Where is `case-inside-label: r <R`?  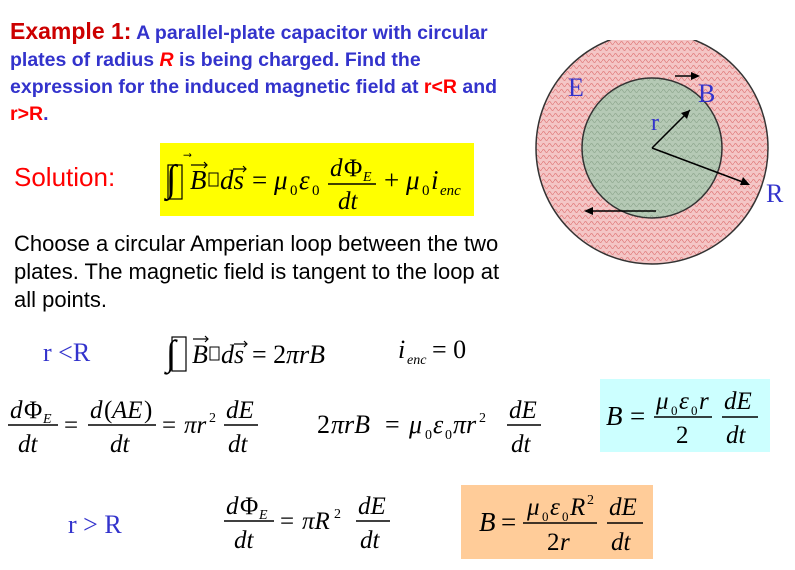
case-inside-label: r <R is located at coordinates (67, 352).